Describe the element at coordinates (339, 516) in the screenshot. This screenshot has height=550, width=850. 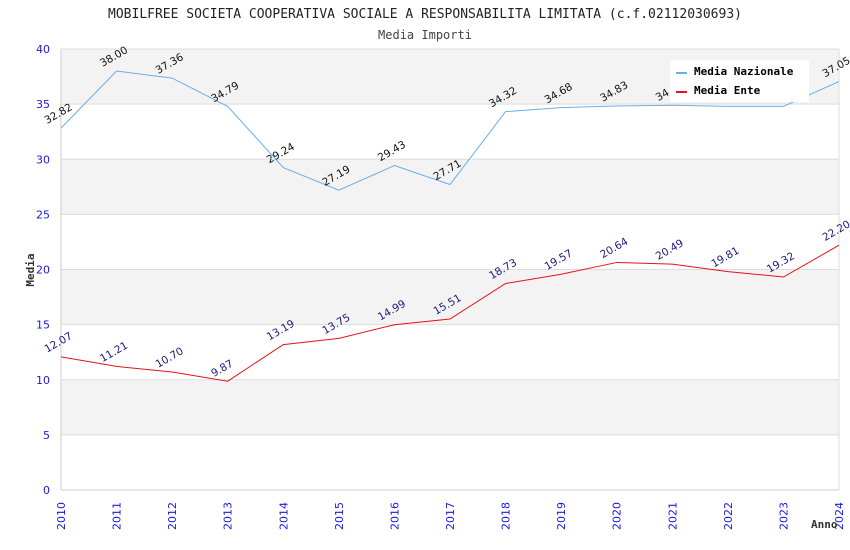
I see `x-tick-label: 2015` at that location.